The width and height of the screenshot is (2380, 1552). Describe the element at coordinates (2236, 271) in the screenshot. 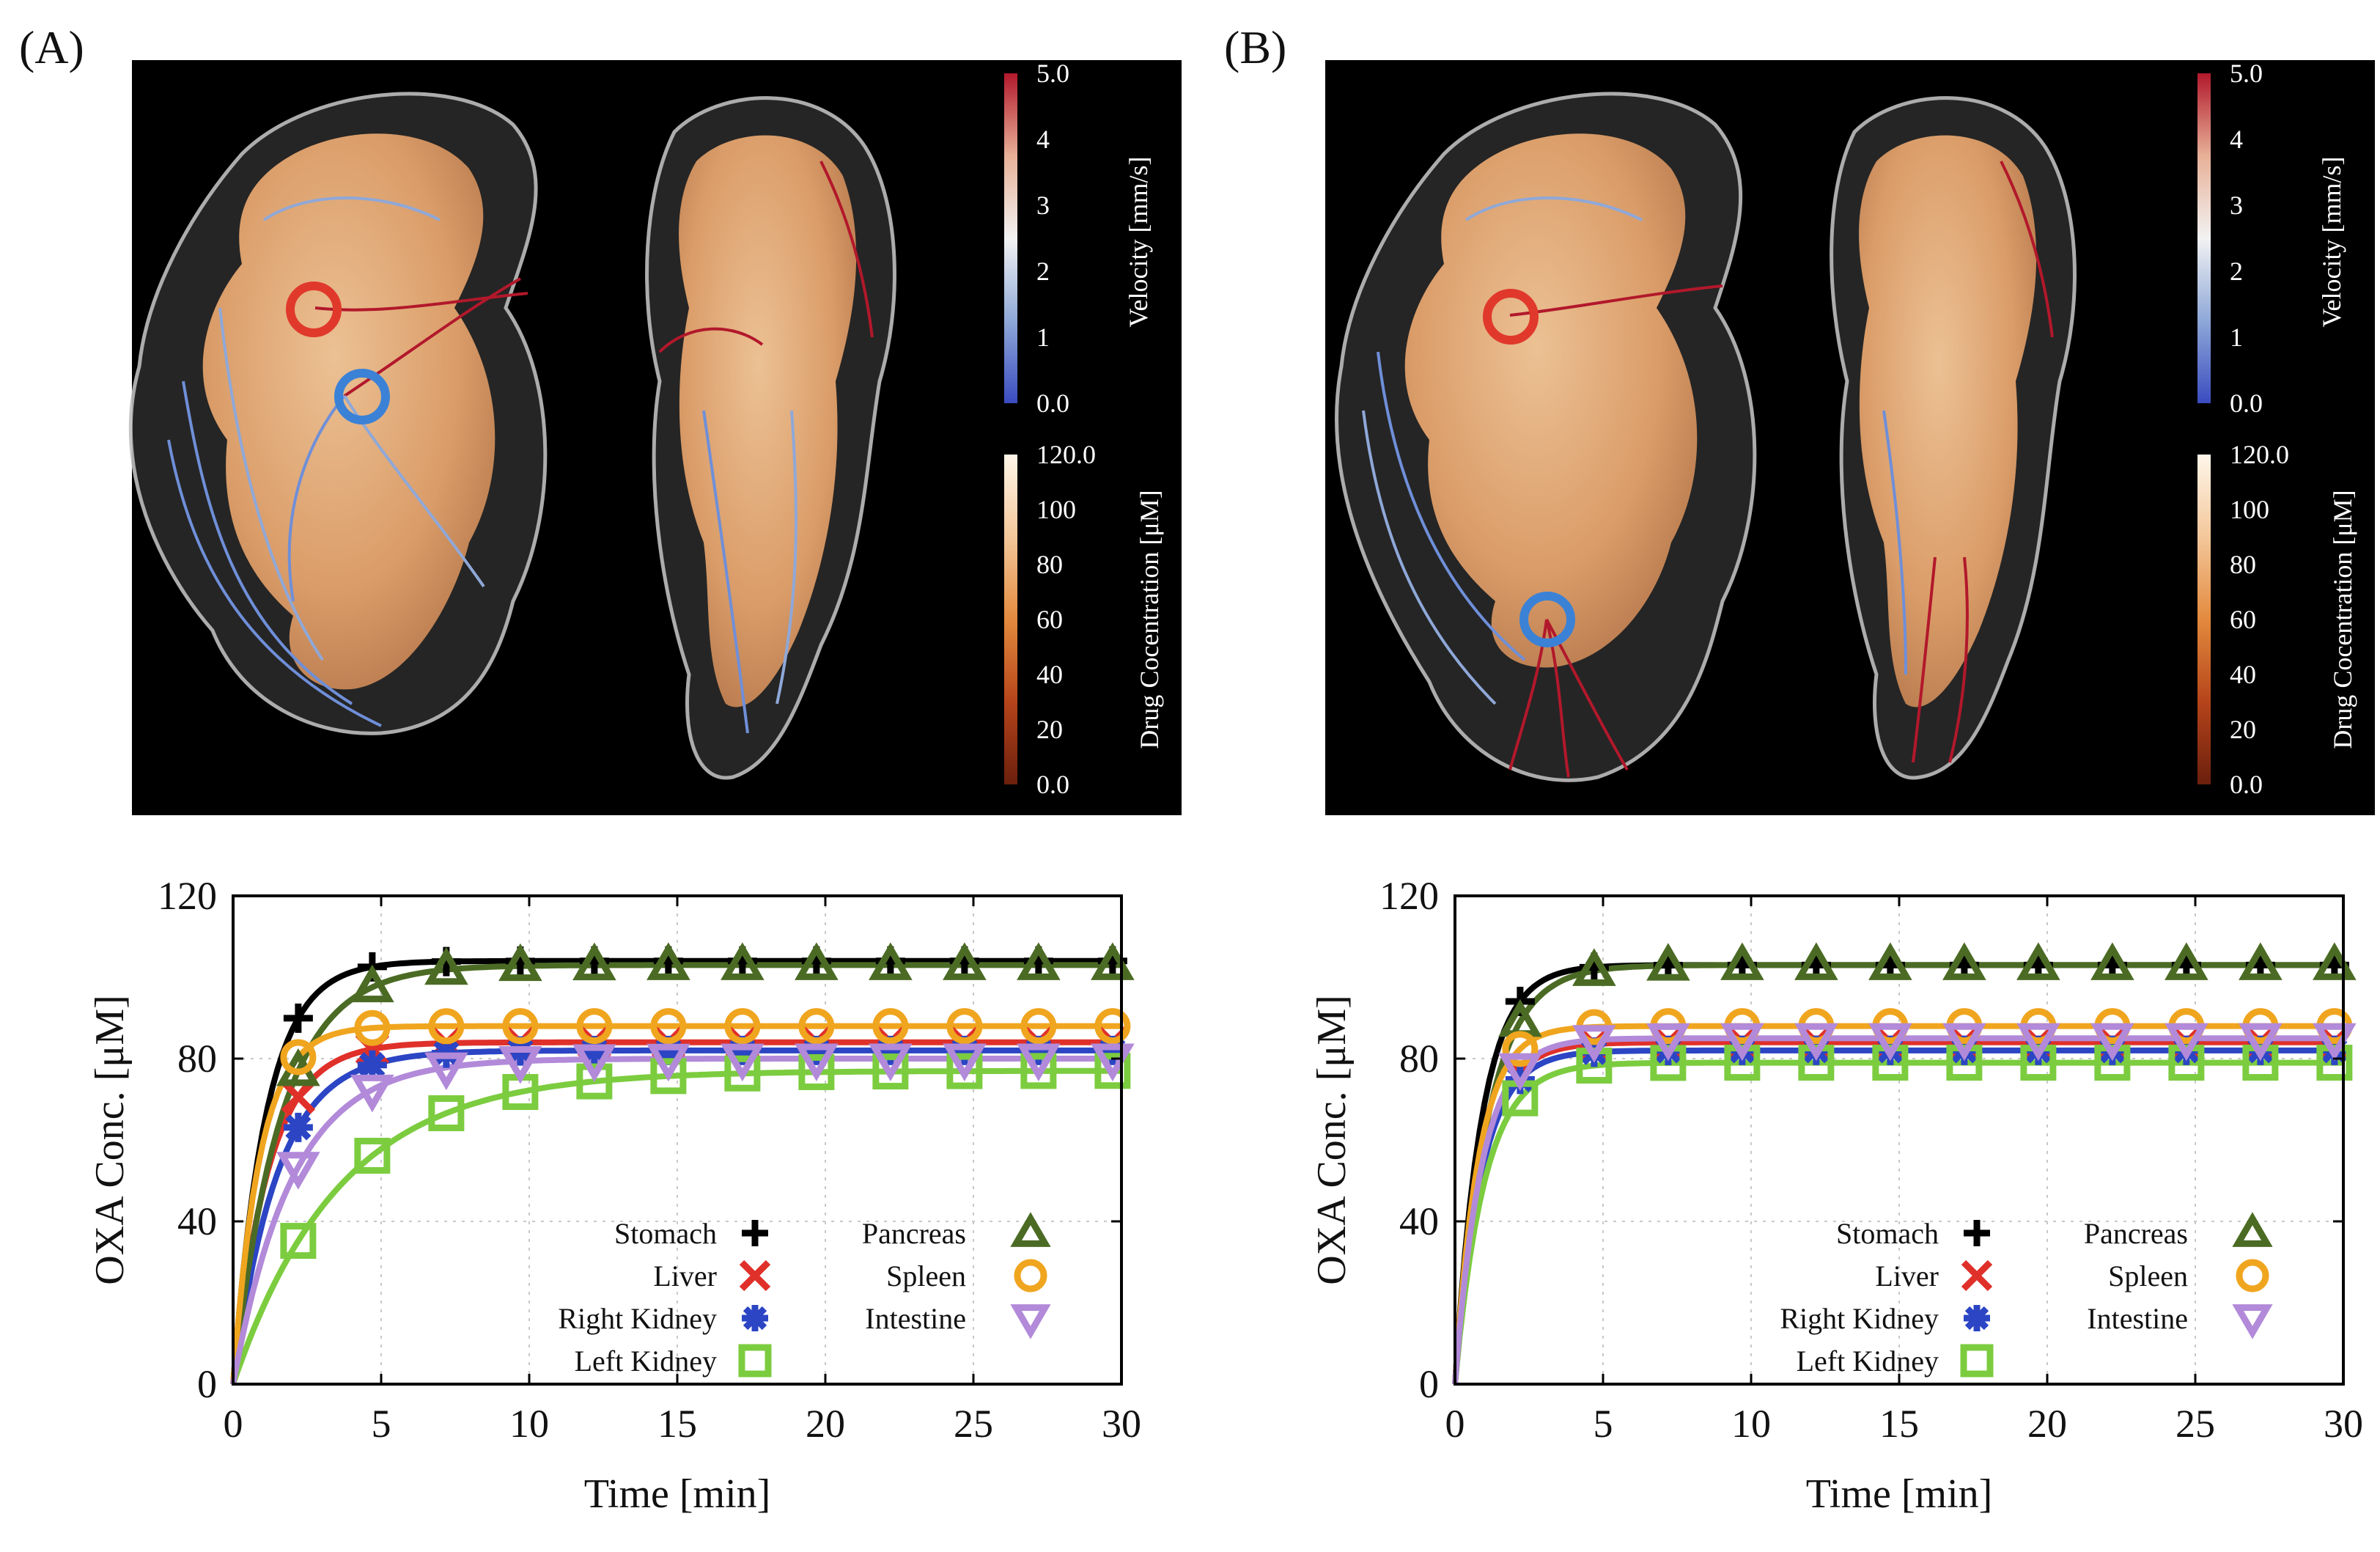

I see `velocity-tick: 2` at that location.